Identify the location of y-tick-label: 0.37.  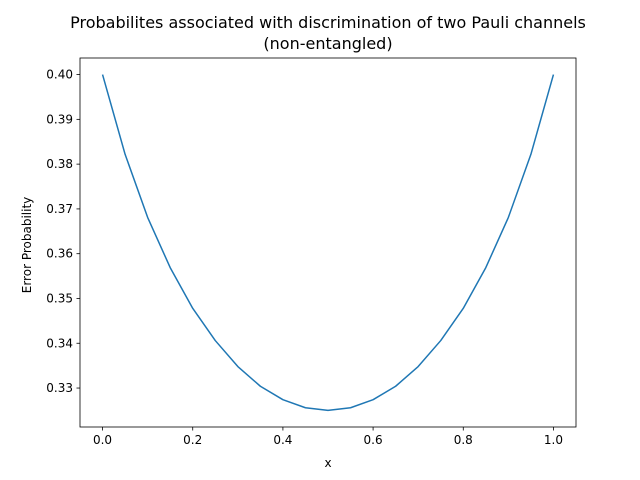
(59, 209).